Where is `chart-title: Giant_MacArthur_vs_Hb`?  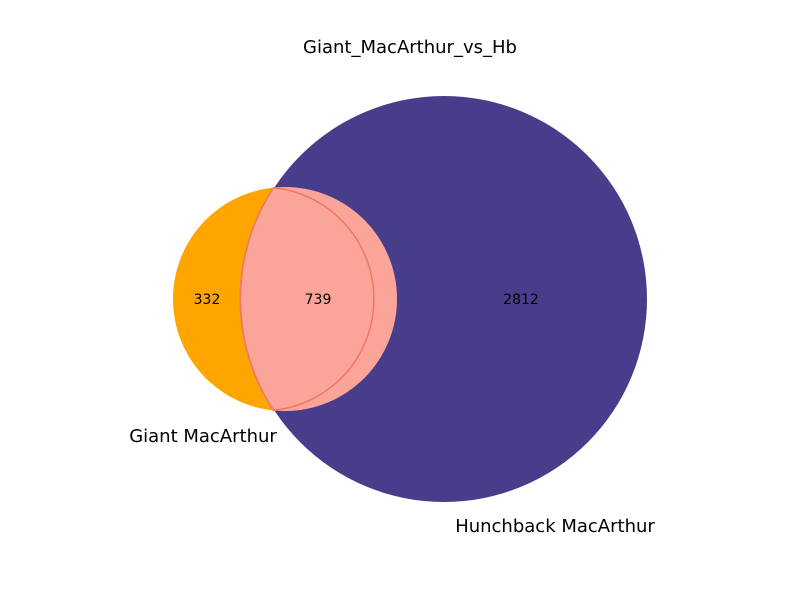
chart-title: Giant_MacArthur_vs_Hb is located at coordinates (410, 47).